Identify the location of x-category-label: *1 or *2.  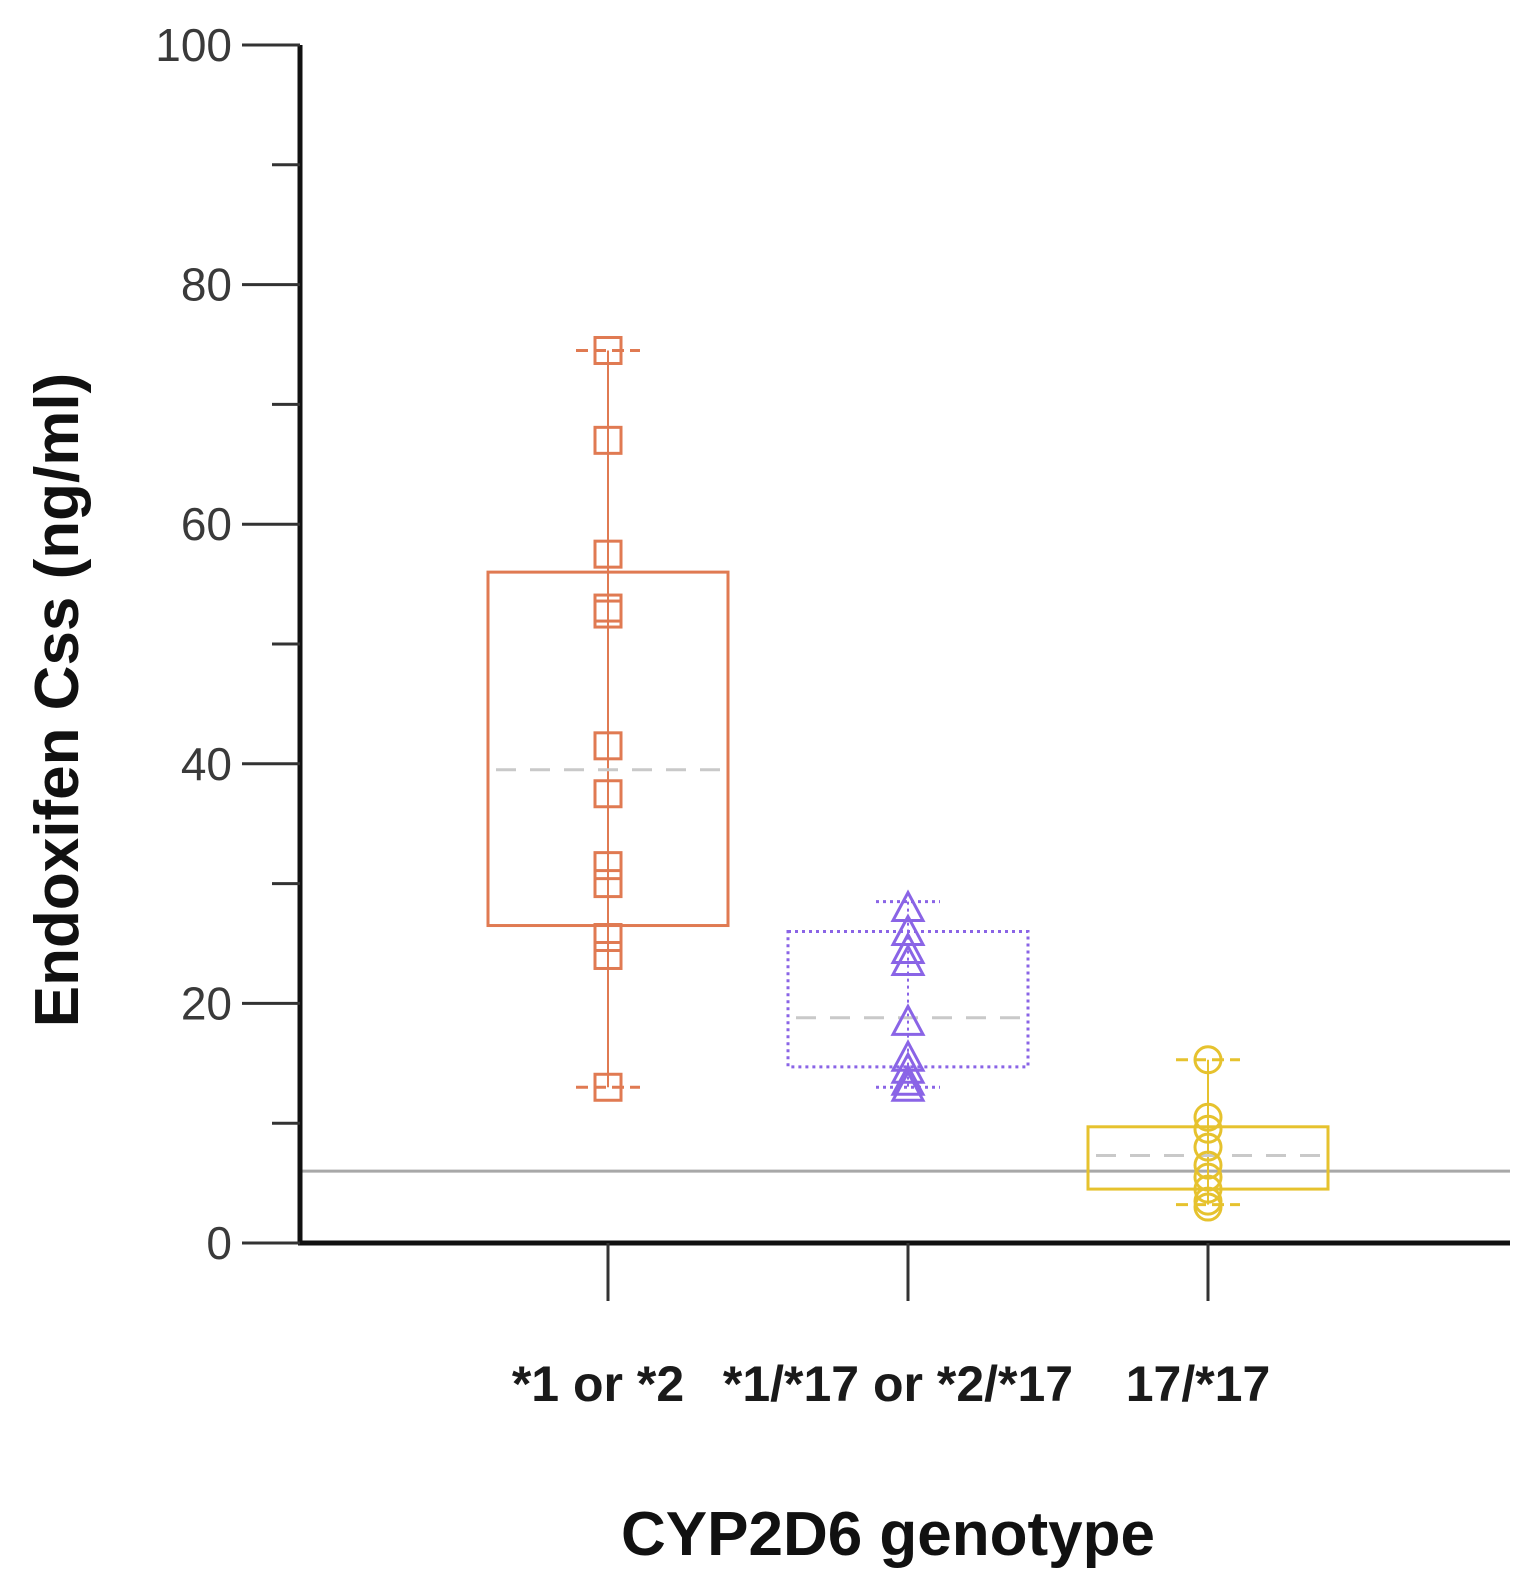
(598, 1384).